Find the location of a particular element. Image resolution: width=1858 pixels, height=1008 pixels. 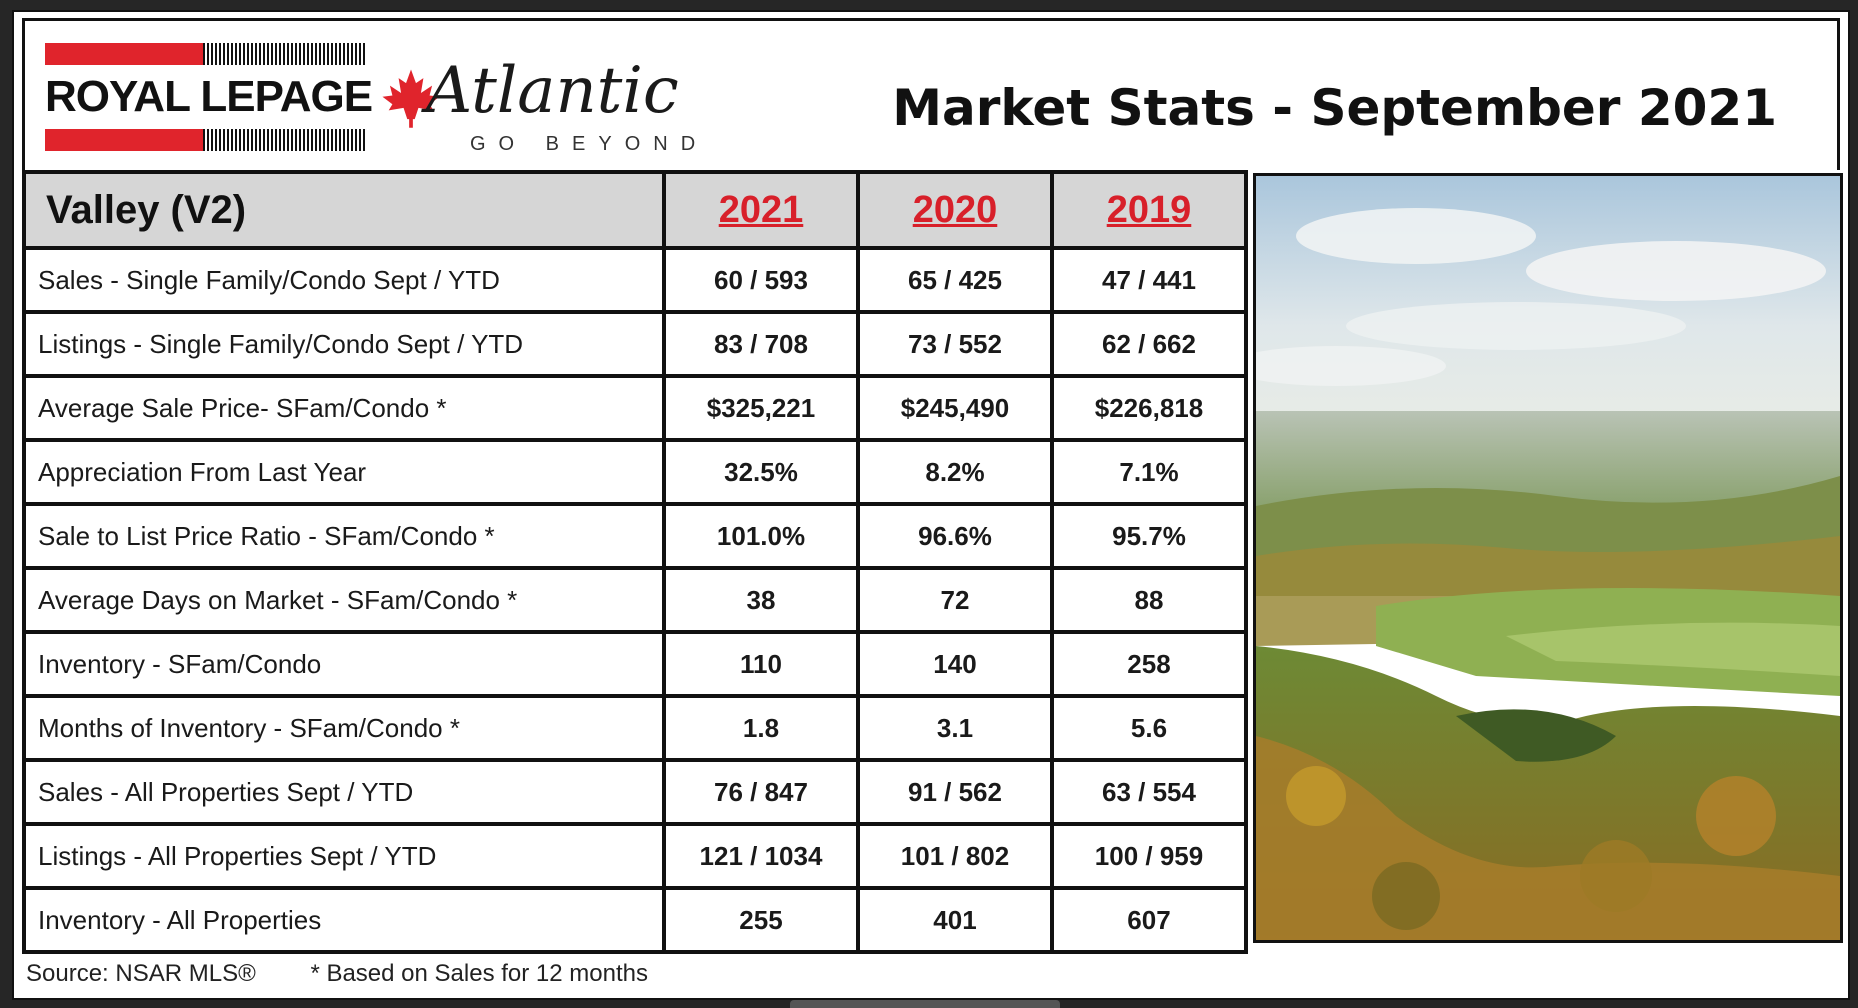

row-label: Average Days on Market - SFam/Condo * is located at coordinates (344, 600).